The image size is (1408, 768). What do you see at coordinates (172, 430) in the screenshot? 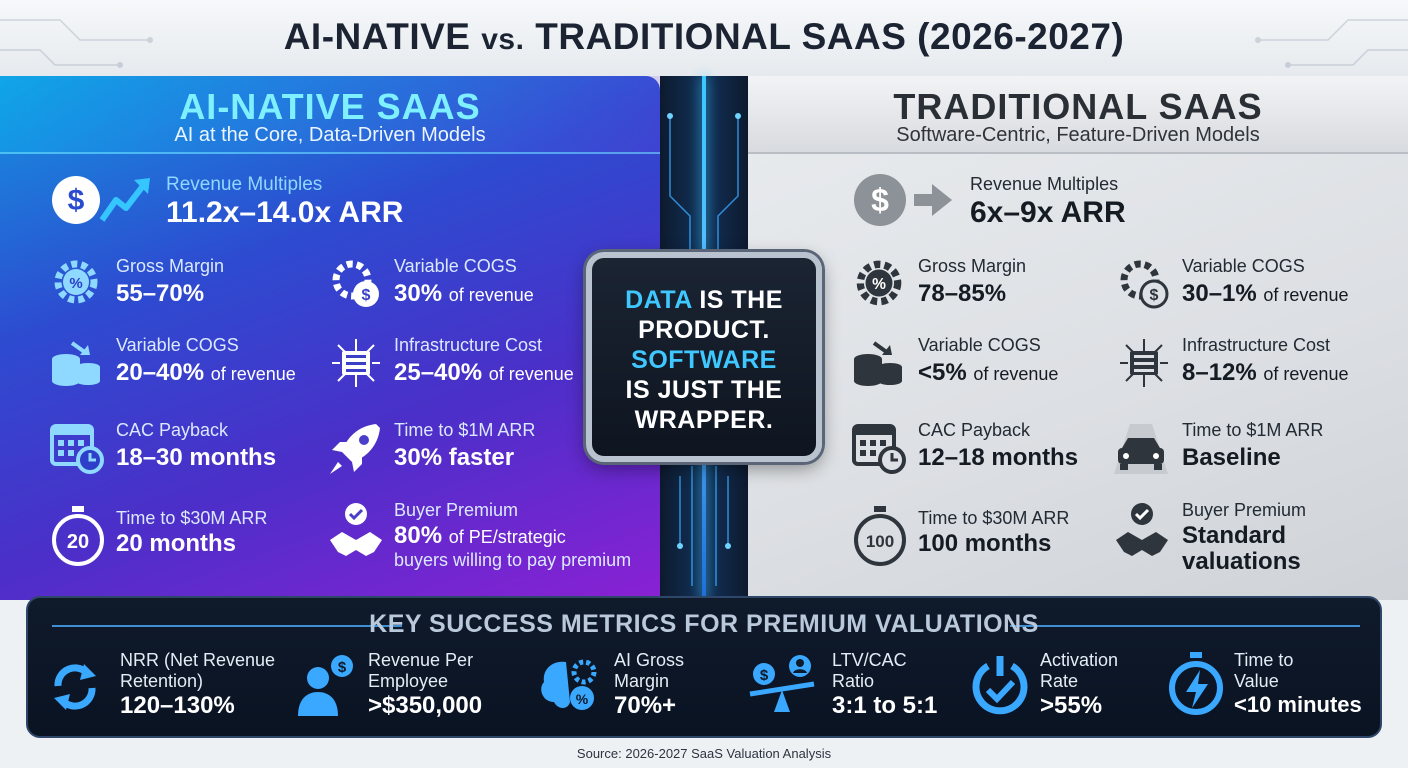
I see `metric-label: CAC Payback` at bounding box center [172, 430].